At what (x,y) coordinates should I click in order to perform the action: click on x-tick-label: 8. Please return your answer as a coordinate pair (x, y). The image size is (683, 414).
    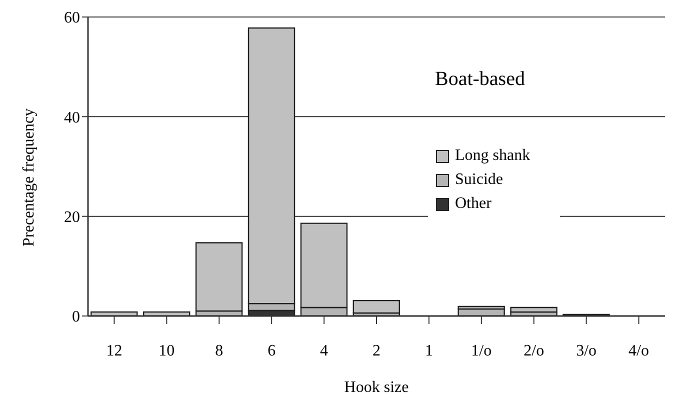
    Looking at the image, I should click on (219, 351).